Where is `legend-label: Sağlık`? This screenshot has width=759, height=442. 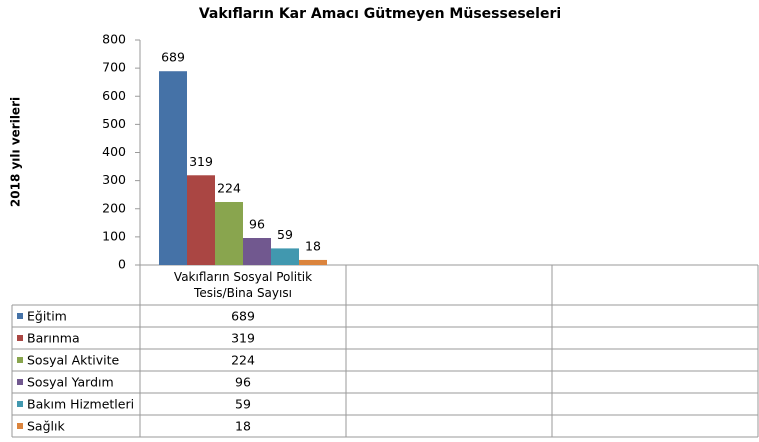 legend-label: Sağlık is located at coordinates (46, 426).